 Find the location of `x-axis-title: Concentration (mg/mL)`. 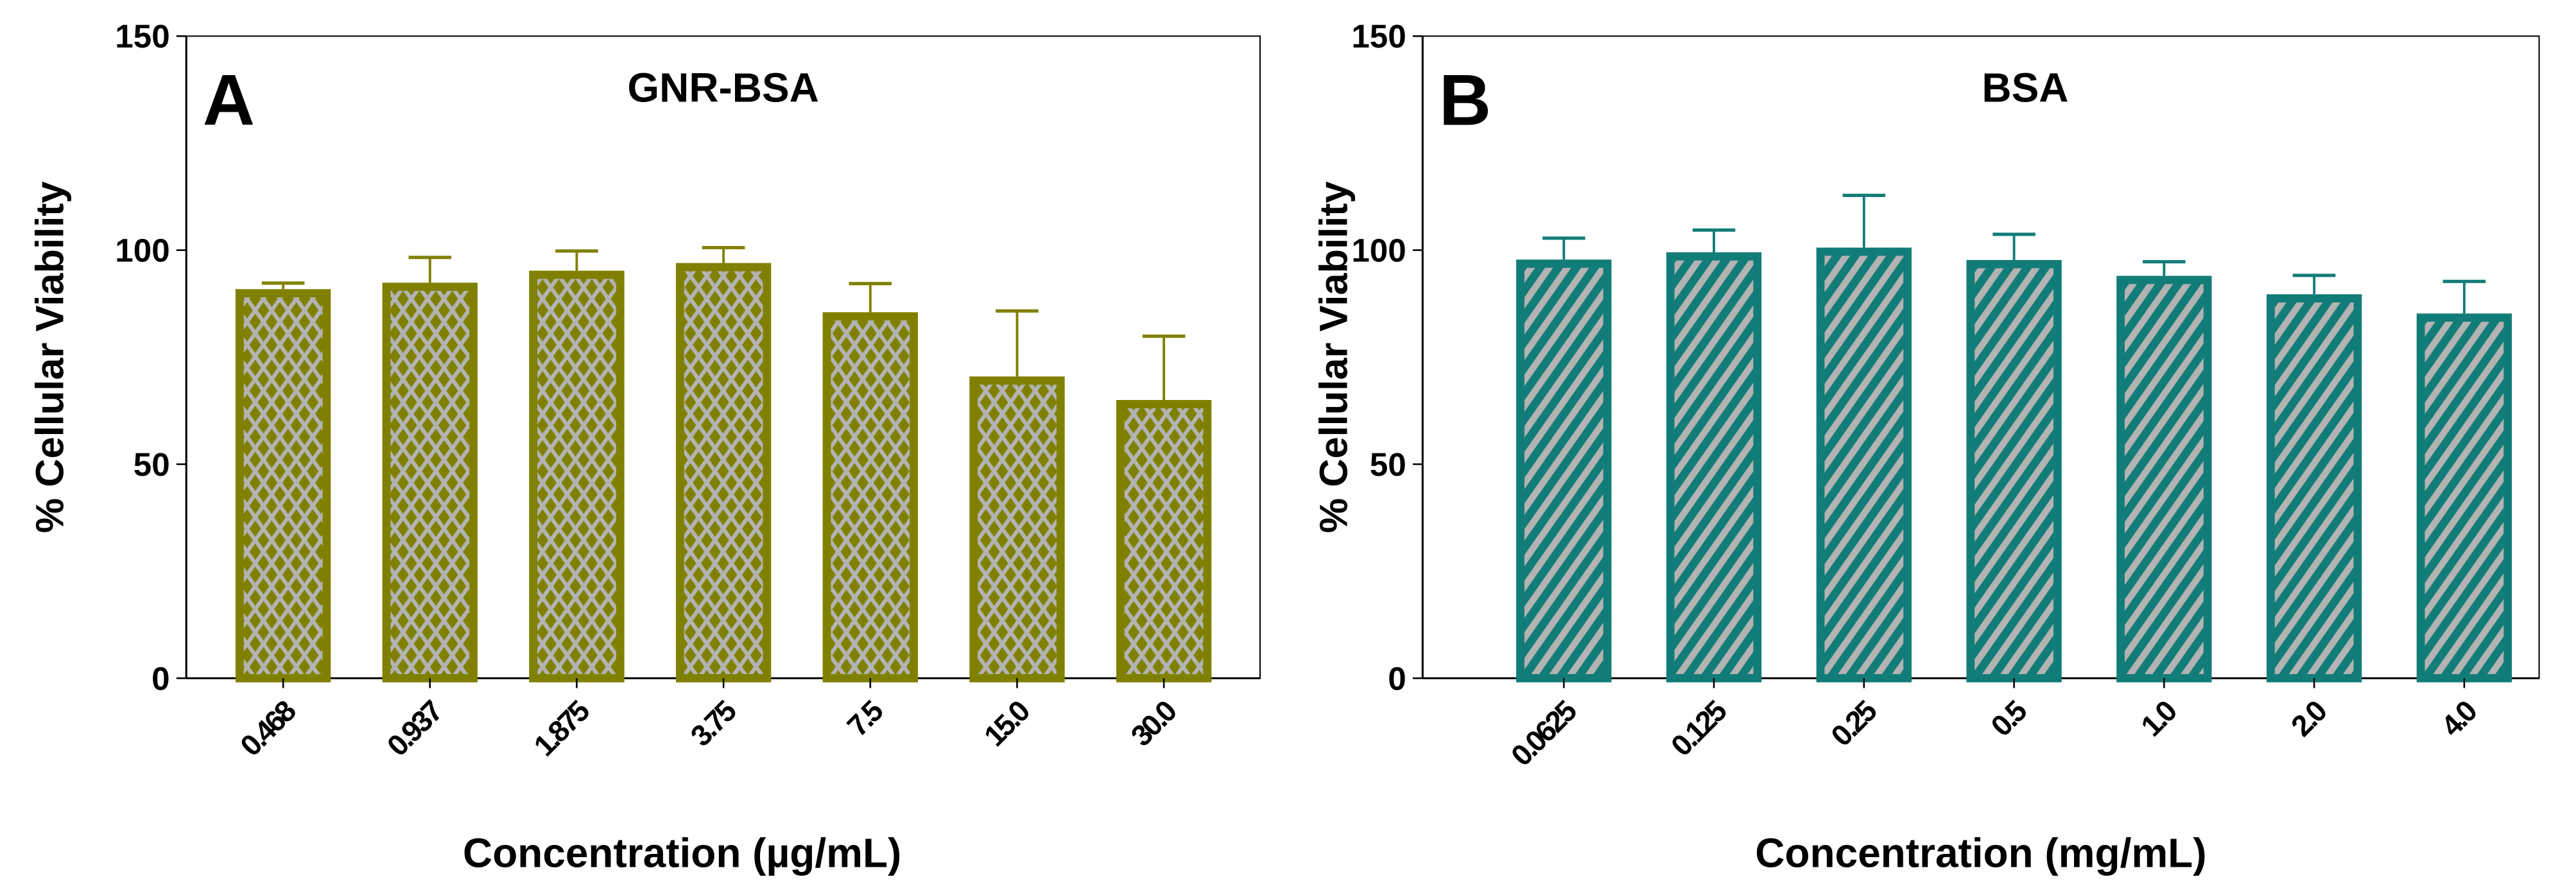

x-axis-title: Concentration (mg/mL) is located at coordinates (1980, 853).